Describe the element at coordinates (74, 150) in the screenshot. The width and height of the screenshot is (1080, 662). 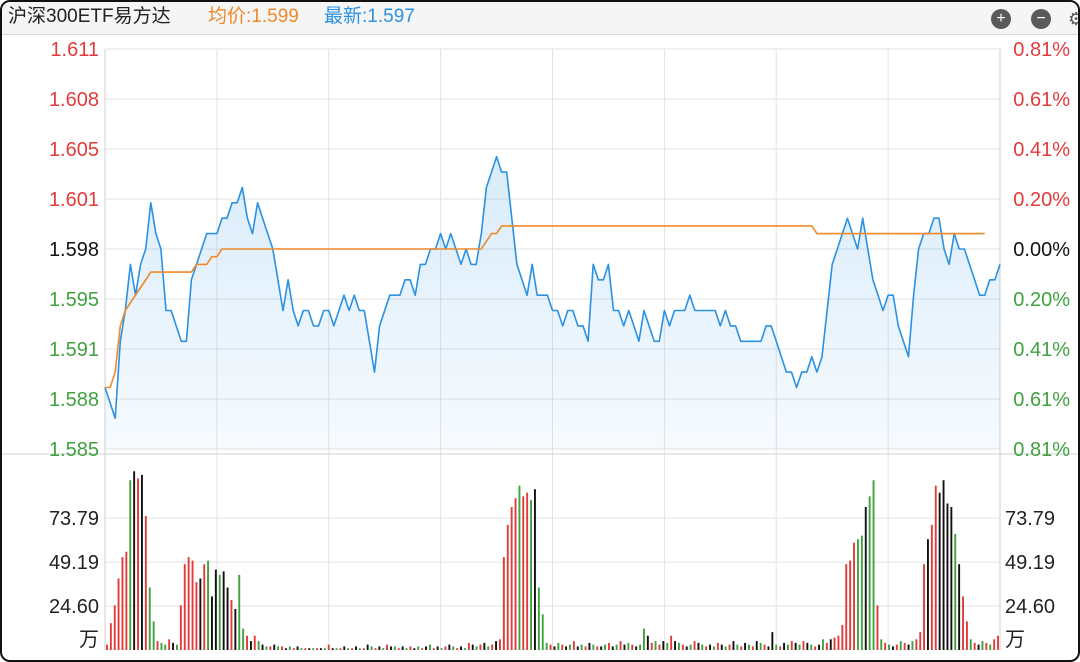
I see `price-tick-label: 1.605` at that location.